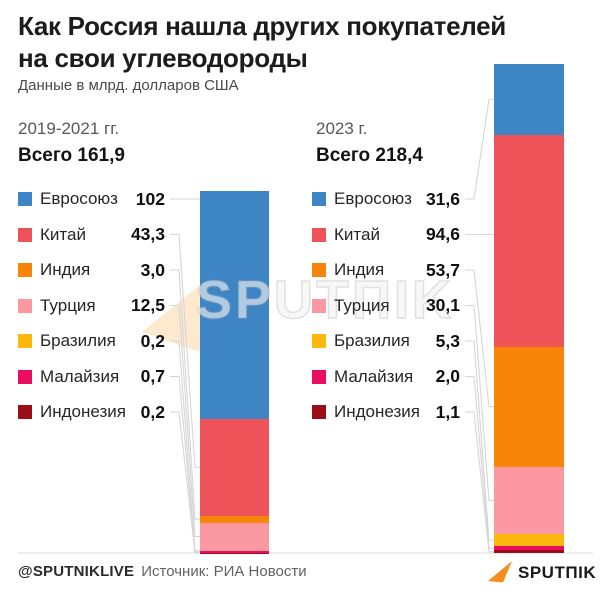 This screenshot has width=602, height=599. Describe the element at coordinates (150, 198) in the screenshot. I see `legend-value: 102` at that location.